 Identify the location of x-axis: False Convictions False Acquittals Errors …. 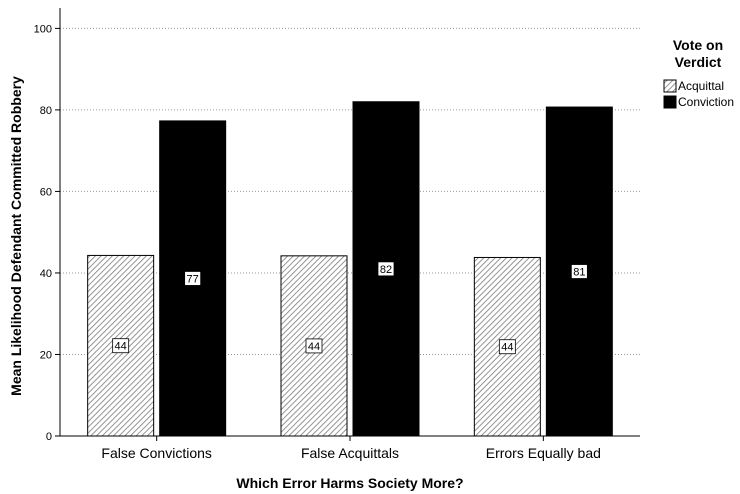
(350, 448).